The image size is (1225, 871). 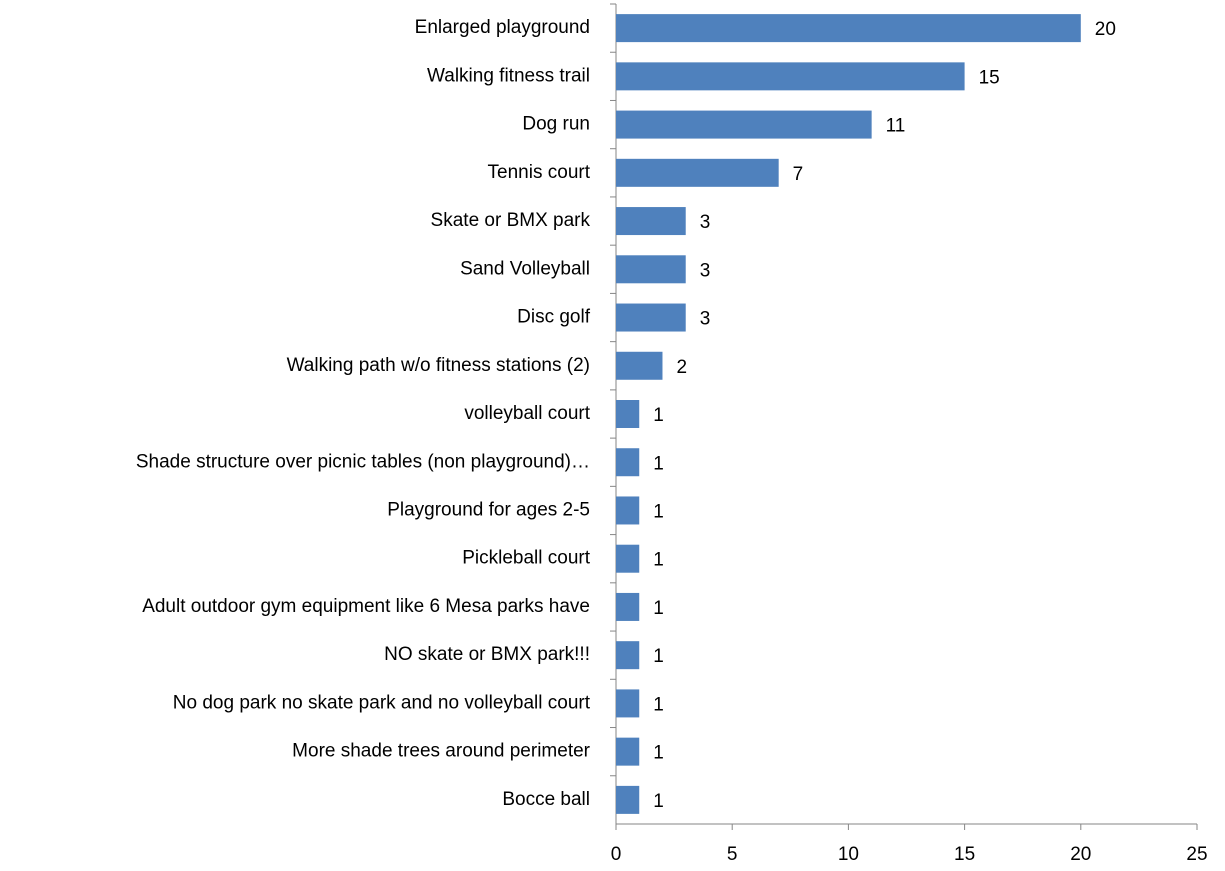 I want to click on value-label: 15, so click(x=989, y=77).